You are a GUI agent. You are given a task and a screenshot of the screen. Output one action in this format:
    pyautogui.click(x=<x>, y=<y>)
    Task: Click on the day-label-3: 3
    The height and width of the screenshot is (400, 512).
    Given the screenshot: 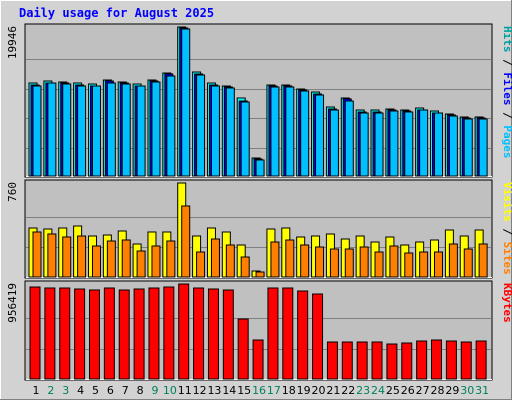 What is the action you would take?
    pyautogui.click(x=65, y=390)
    